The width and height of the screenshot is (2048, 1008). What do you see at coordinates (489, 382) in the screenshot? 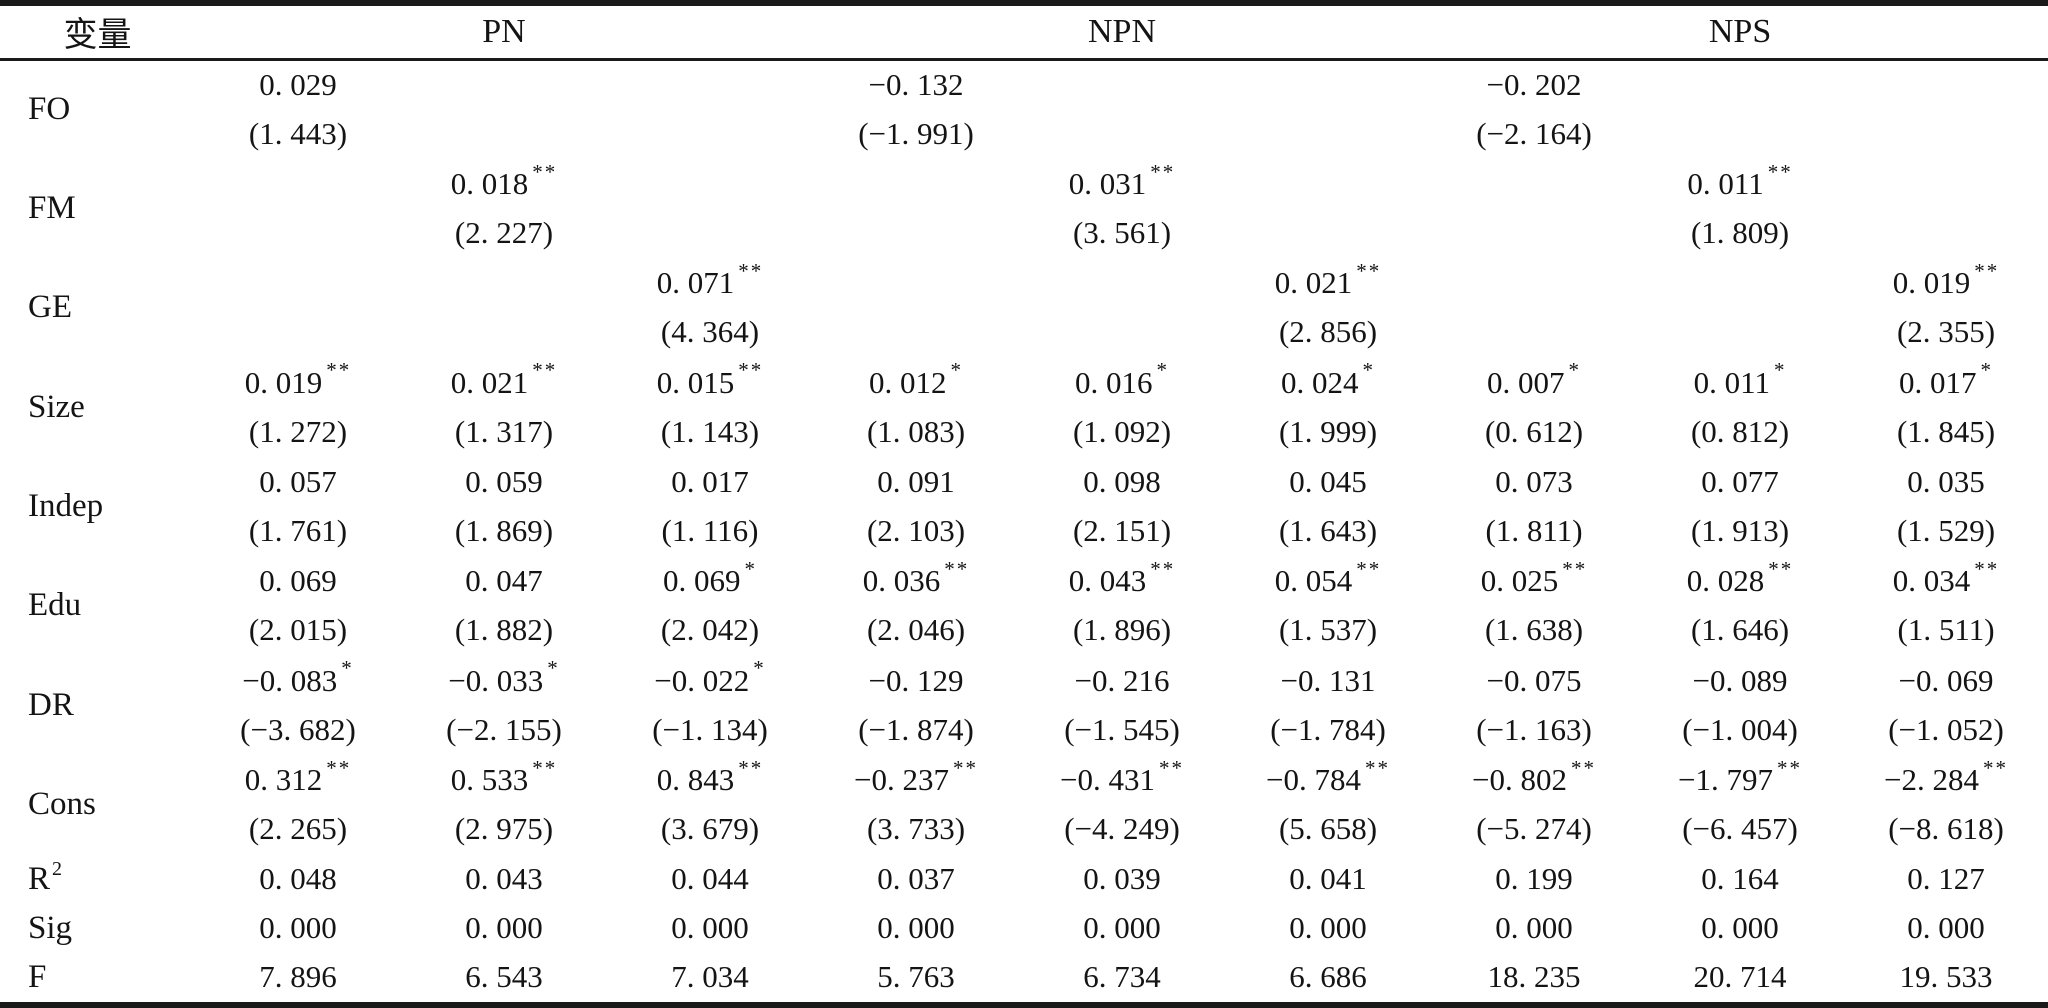
I see `coefficient-text: 0. 021` at bounding box center [489, 382].